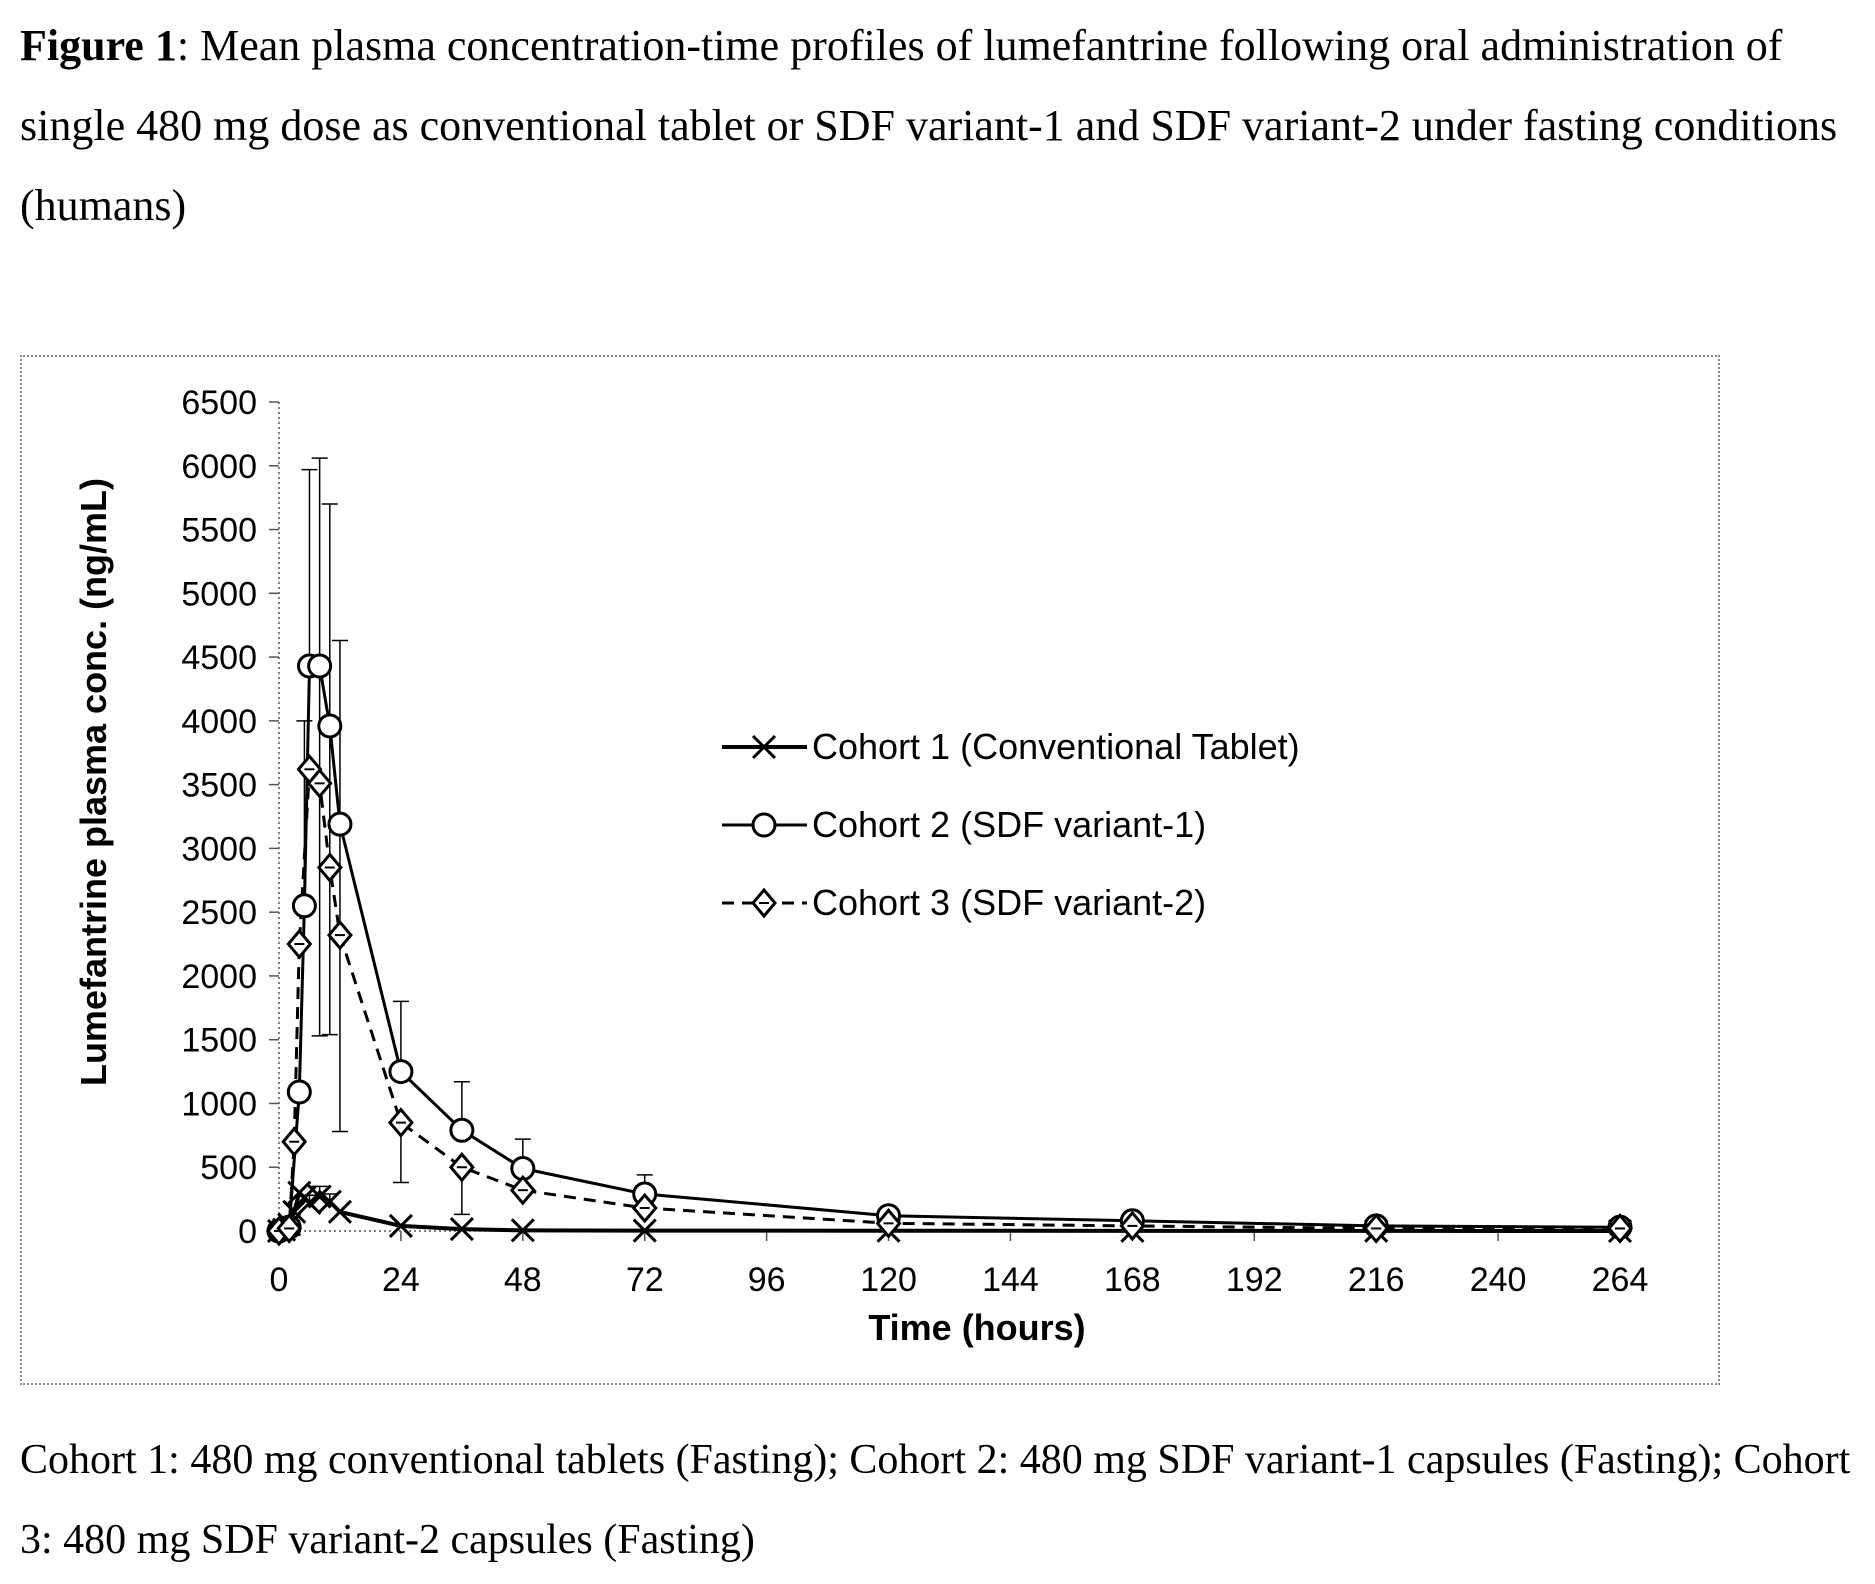 Image resolution: width=1875 pixels, height=1584 pixels. I want to click on x-axis-label: Time (hours), so click(976, 1327).